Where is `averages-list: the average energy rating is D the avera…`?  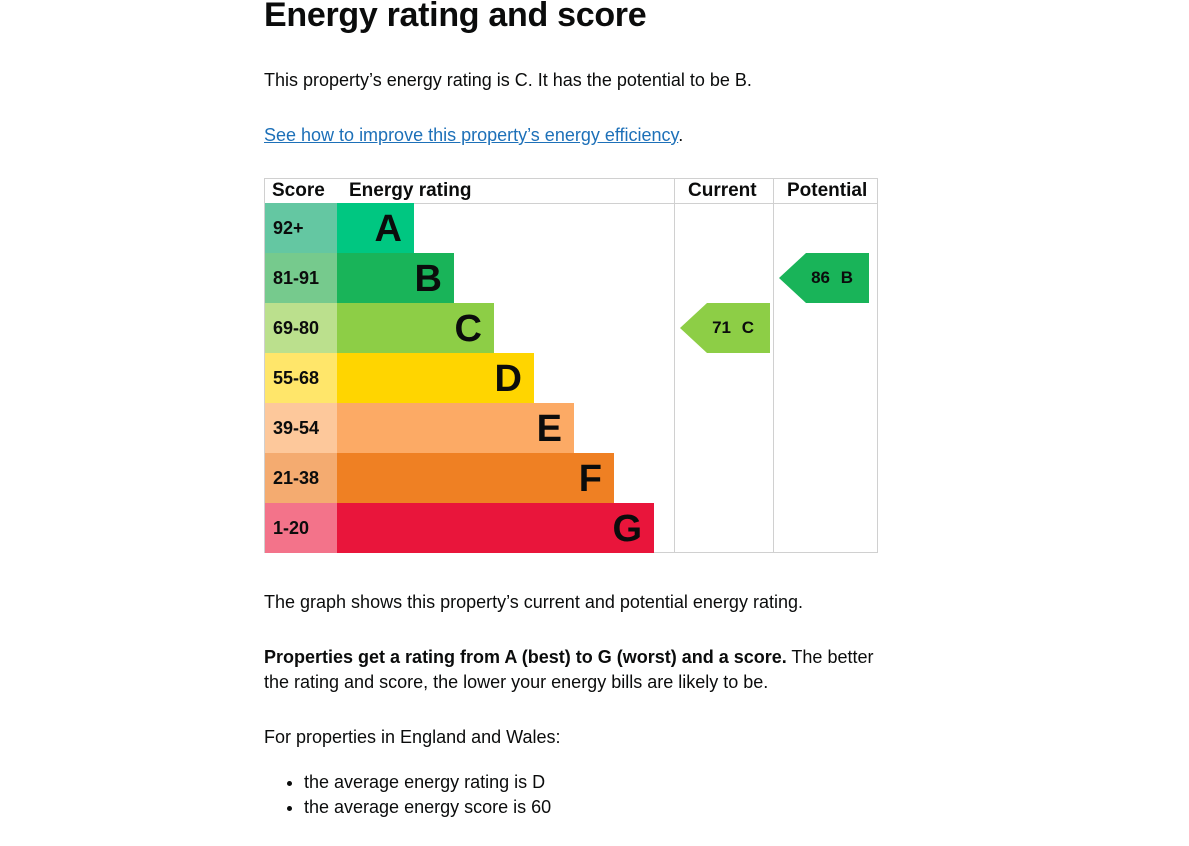
averages-list: the average energy rating is D the avera… is located at coordinates (407, 795).